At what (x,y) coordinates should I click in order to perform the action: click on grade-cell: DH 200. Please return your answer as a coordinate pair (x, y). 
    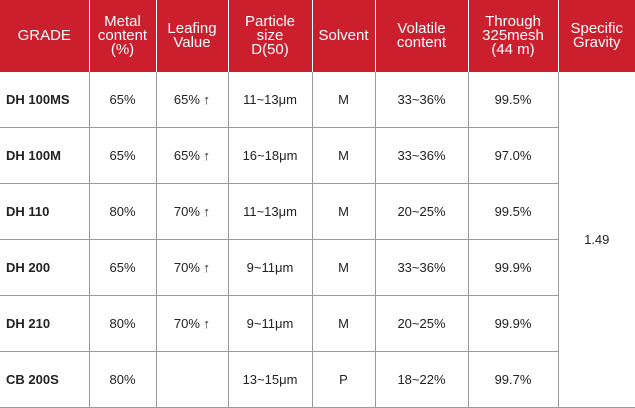
    Looking at the image, I should click on (44, 267).